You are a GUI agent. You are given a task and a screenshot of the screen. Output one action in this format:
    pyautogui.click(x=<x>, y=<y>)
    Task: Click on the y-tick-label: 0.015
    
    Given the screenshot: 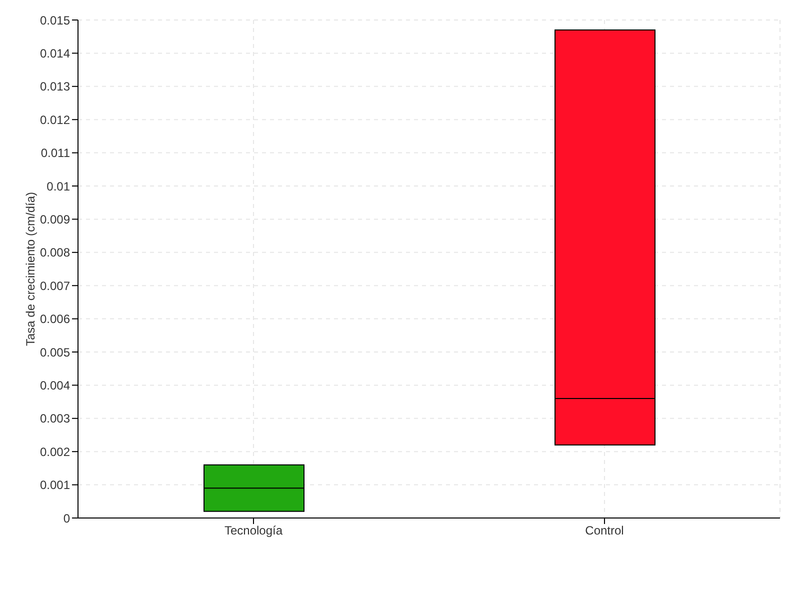 What is the action you would take?
    pyautogui.click(x=55, y=20)
    